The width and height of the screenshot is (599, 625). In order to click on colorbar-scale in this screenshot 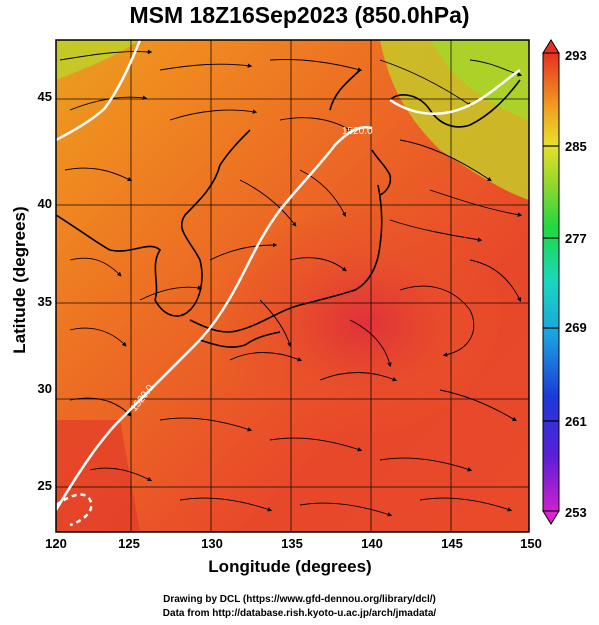, I will do `click(551, 282)`.